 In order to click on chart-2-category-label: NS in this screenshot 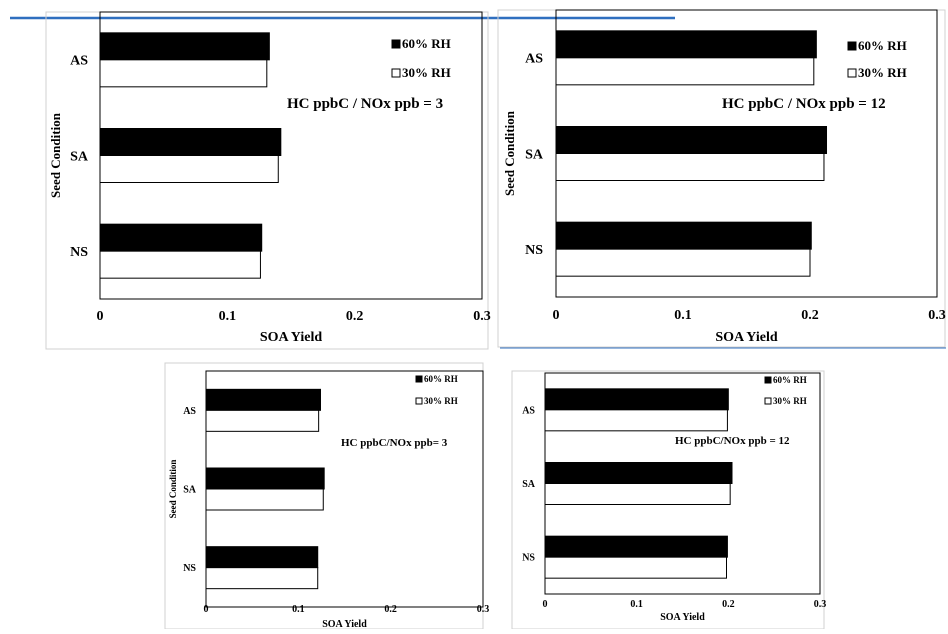, I will do `click(534, 250)`.